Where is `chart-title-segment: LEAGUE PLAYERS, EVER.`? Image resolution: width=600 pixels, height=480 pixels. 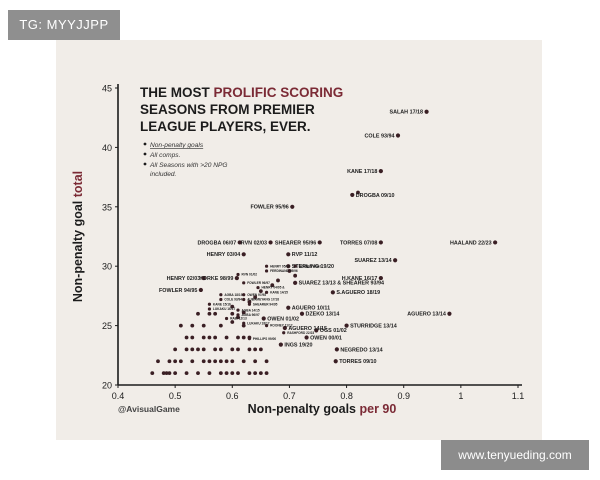
chart-title-segment: LEAGUE PLAYERS, EVER. is located at coordinates (225, 126).